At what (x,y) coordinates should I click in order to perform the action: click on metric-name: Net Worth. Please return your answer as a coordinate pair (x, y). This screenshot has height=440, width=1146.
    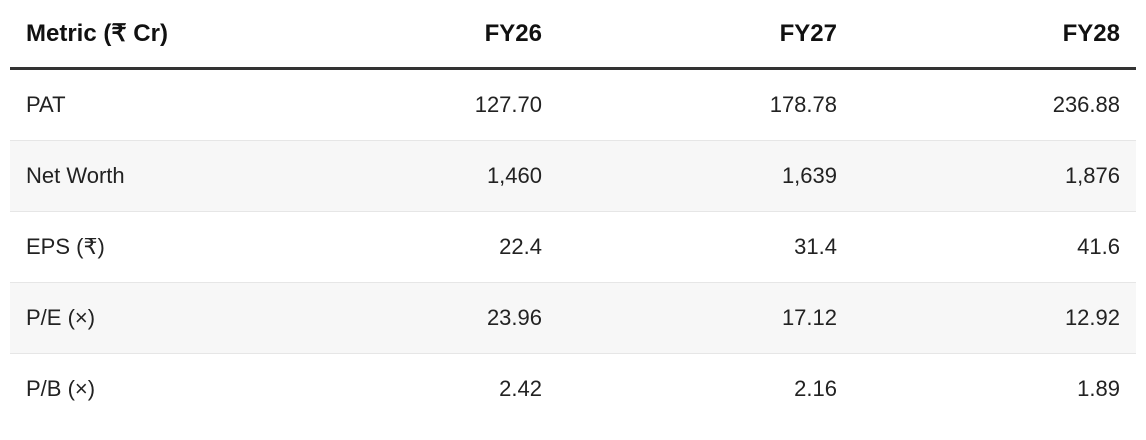
    Looking at the image, I should click on (155, 176).